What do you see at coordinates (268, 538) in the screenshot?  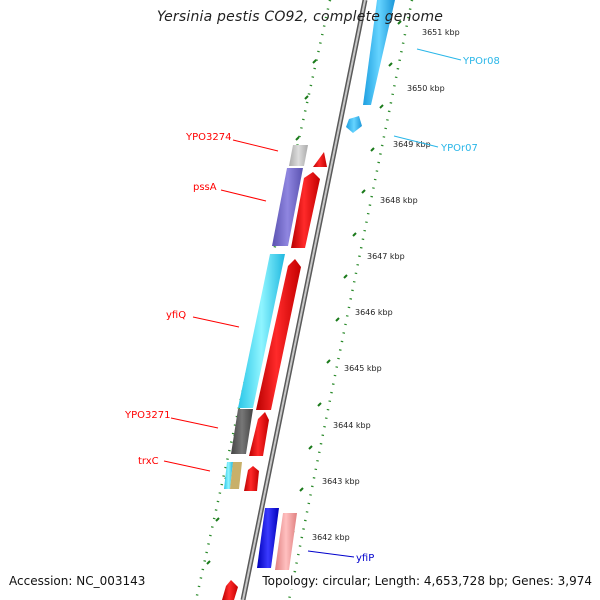 I see `gene-yfip-block` at bounding box center [268, 538].